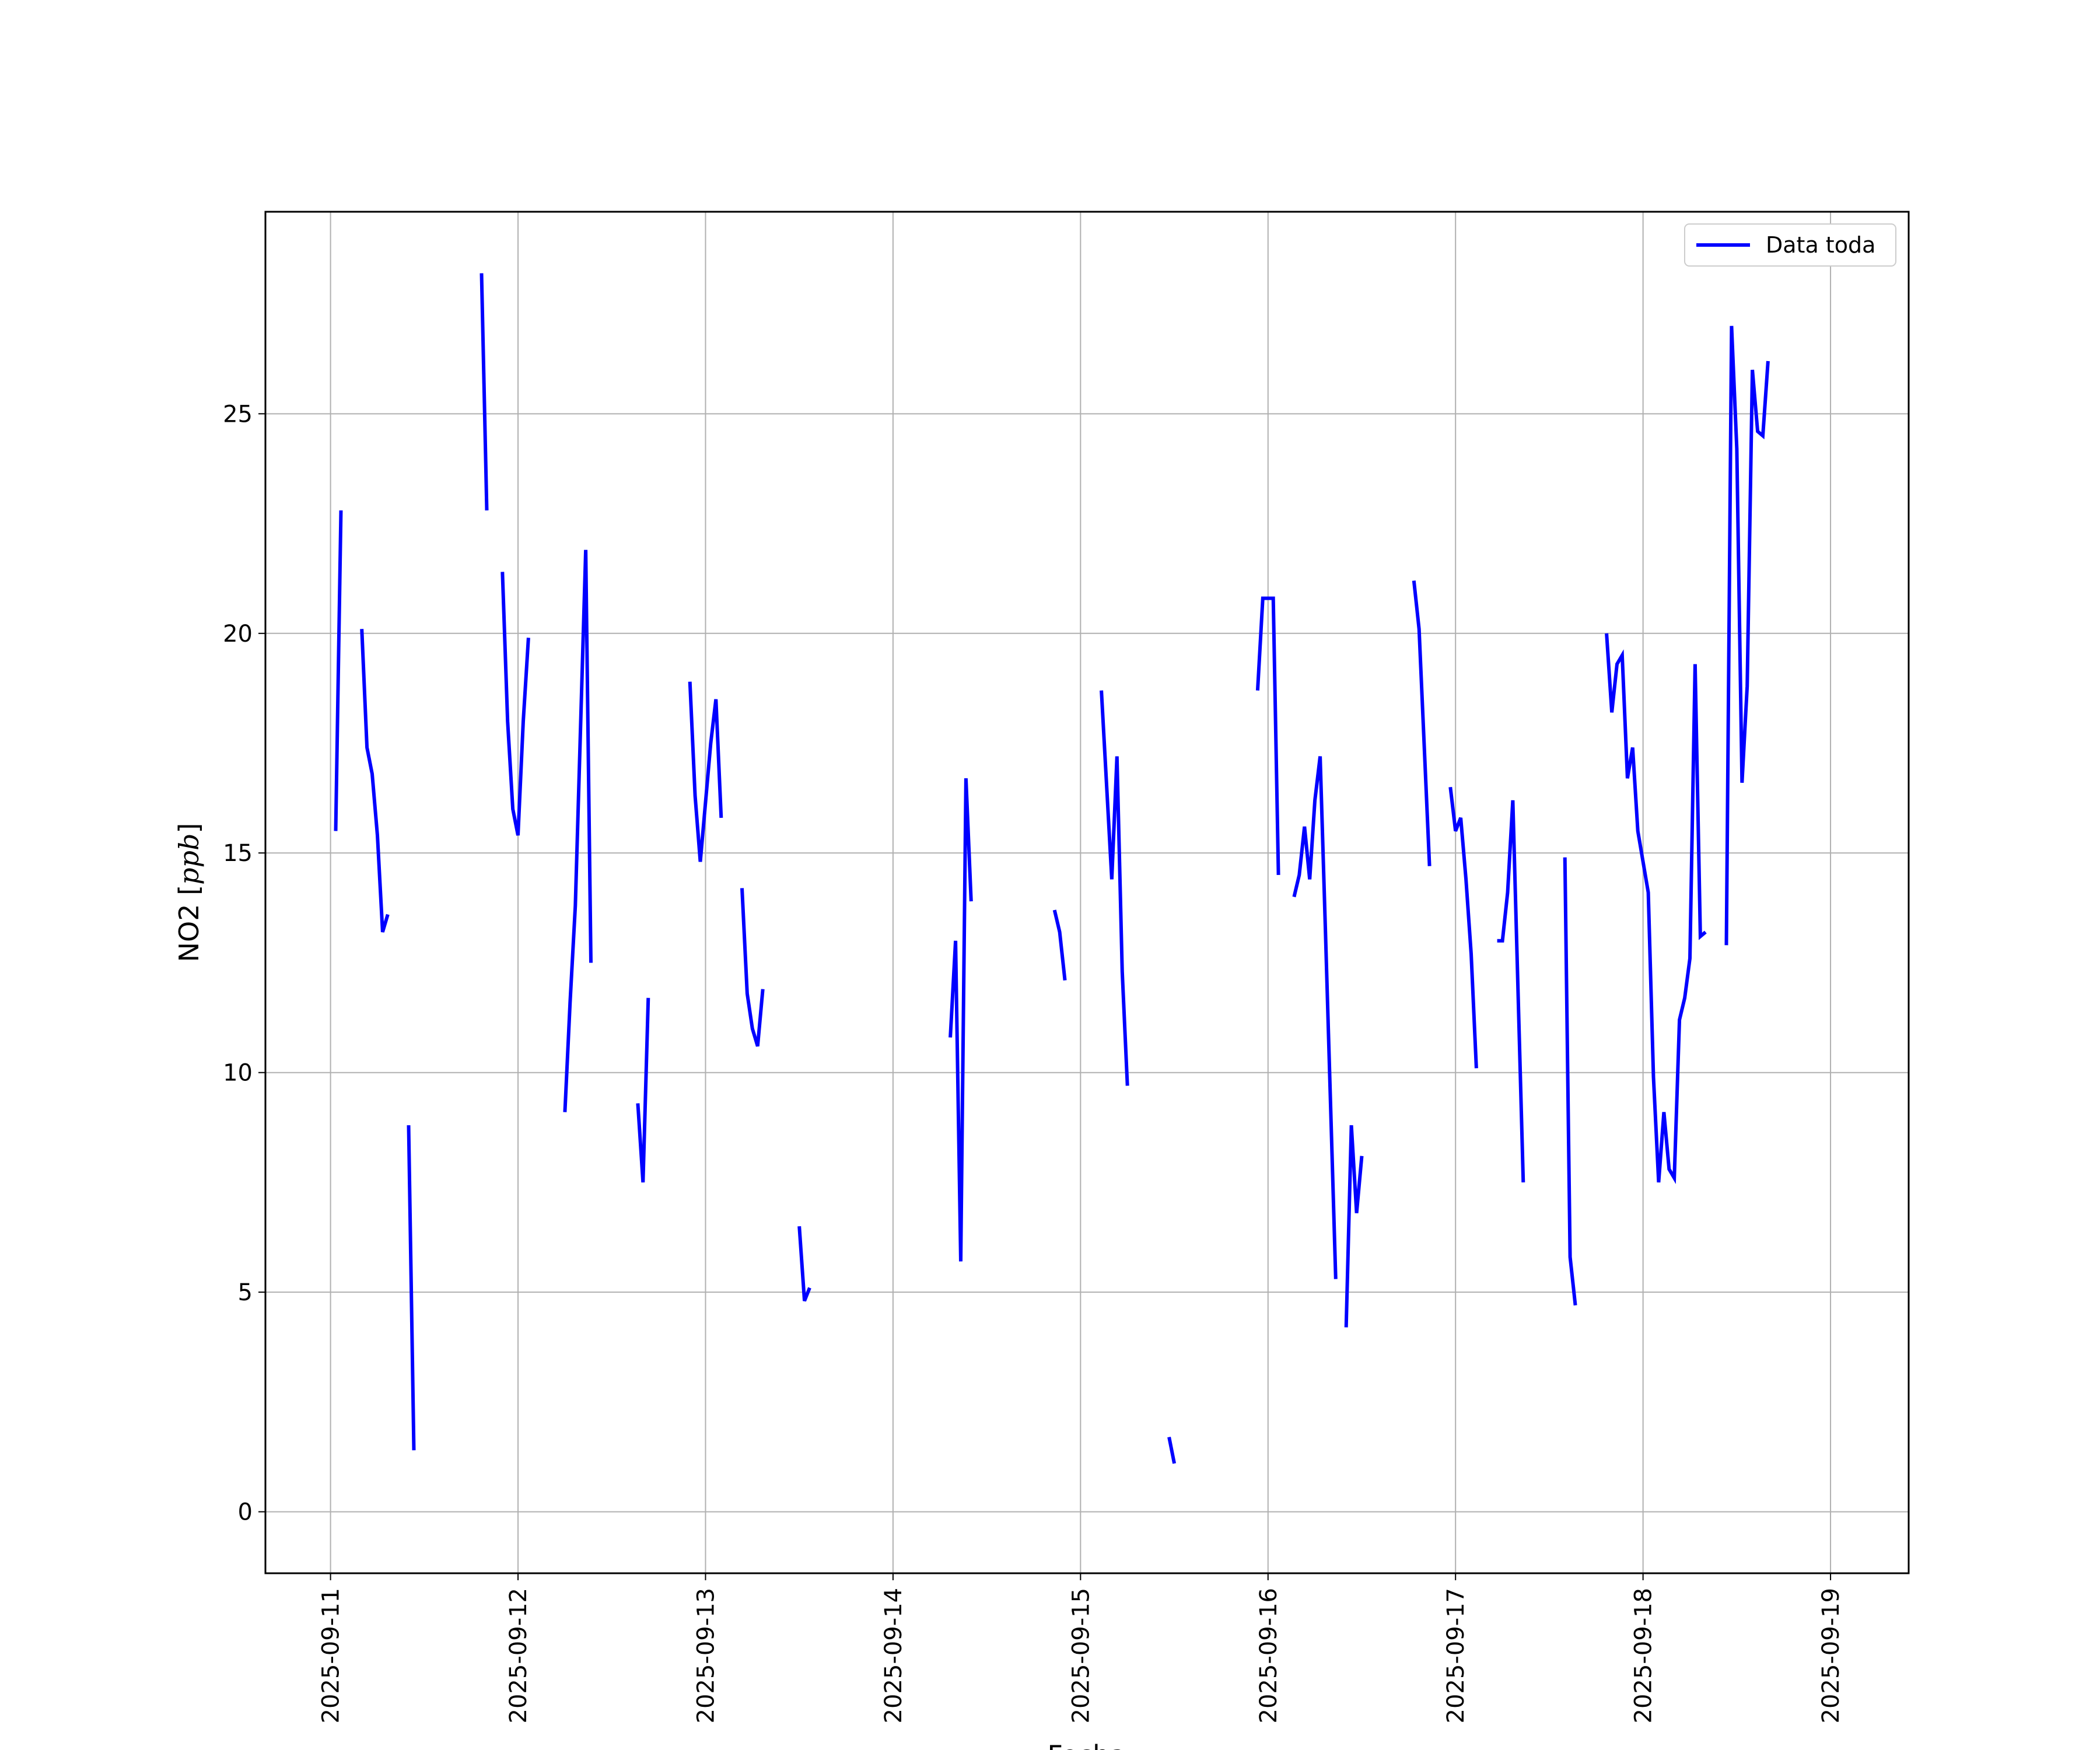 The image size is (2100, 1750). What do you see at coordinates (518, 1655) in the screenshot?
I see `x-tick-label: 2025-09-12` at bounding box center [518, 1655].